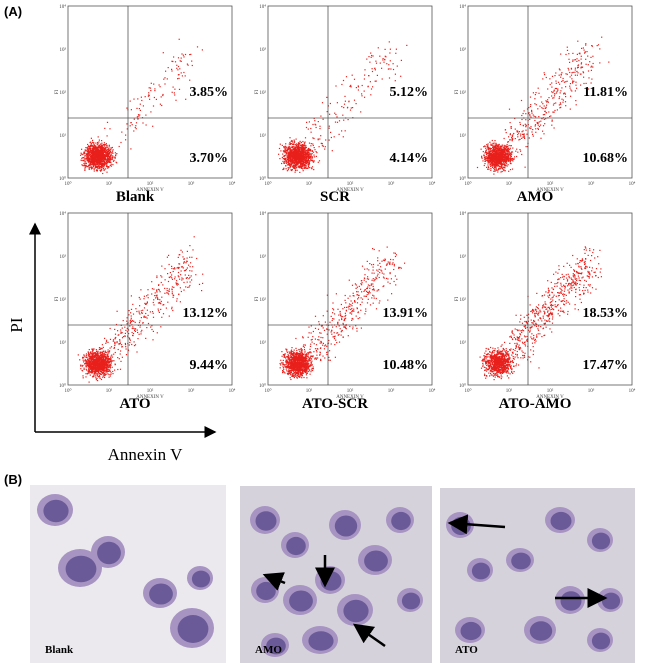 The image size is (650, 663). What do you see at coordinates (550, 190) in the screenshot?
I see `plot-x-label: ANNEXIN V` at bounding box center [550, 190].